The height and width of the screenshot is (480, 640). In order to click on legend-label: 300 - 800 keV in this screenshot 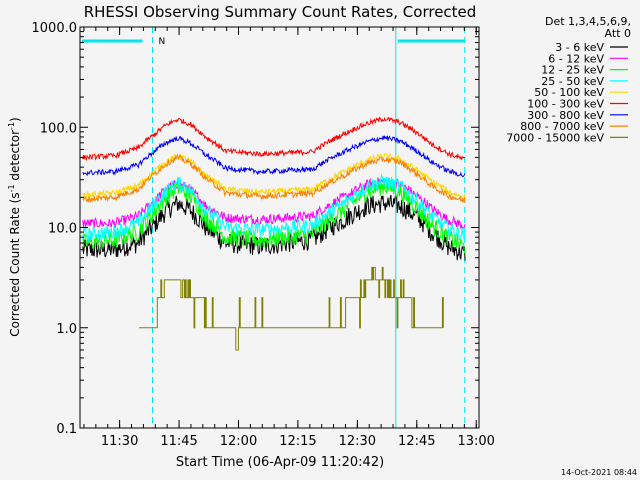, I will do `click(565, 115)`.